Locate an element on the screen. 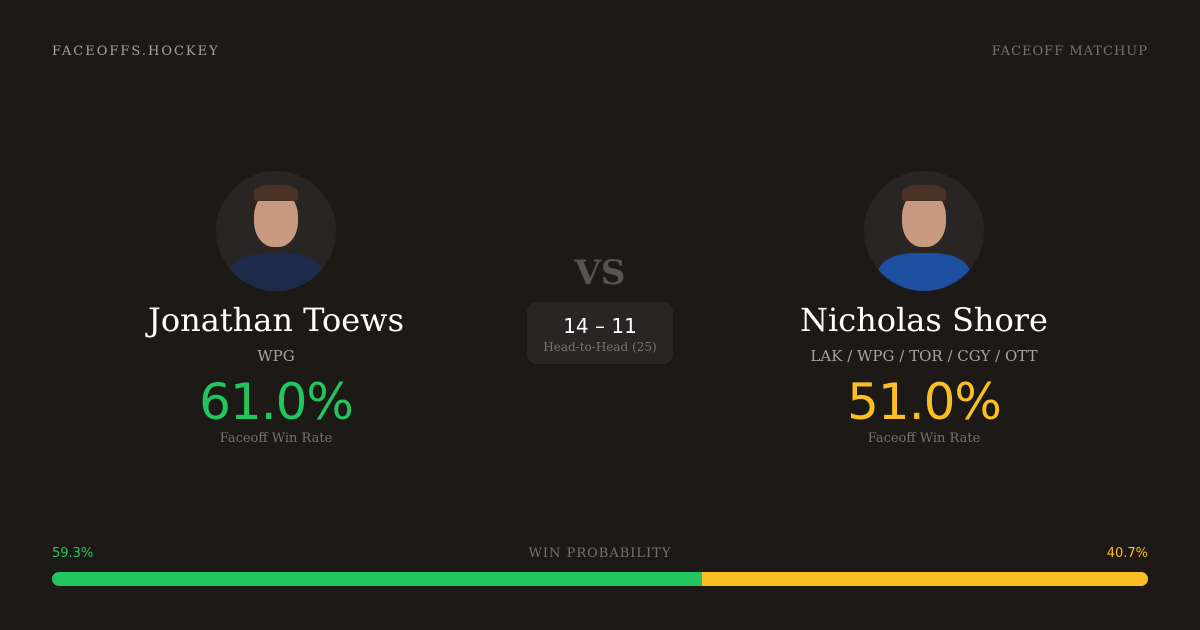 The height and width of the screenshot is (630, 1200). player-name: Jonathan Toews is located at coordinates (276, 320).